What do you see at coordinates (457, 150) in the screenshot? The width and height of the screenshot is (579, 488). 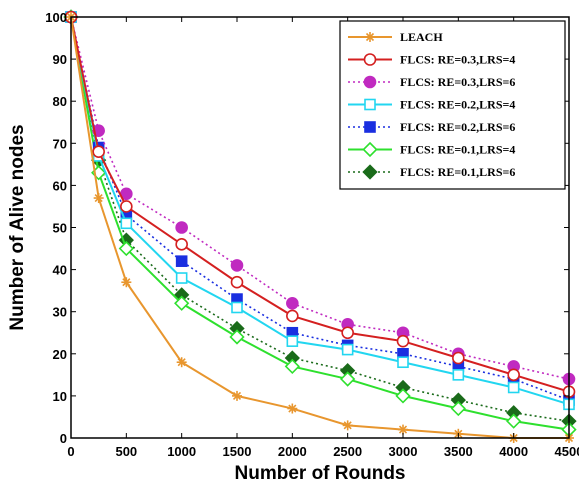 I see `legend-label: FLCS: RE=0.1,LRS=4` at bounding box center [457, 150].